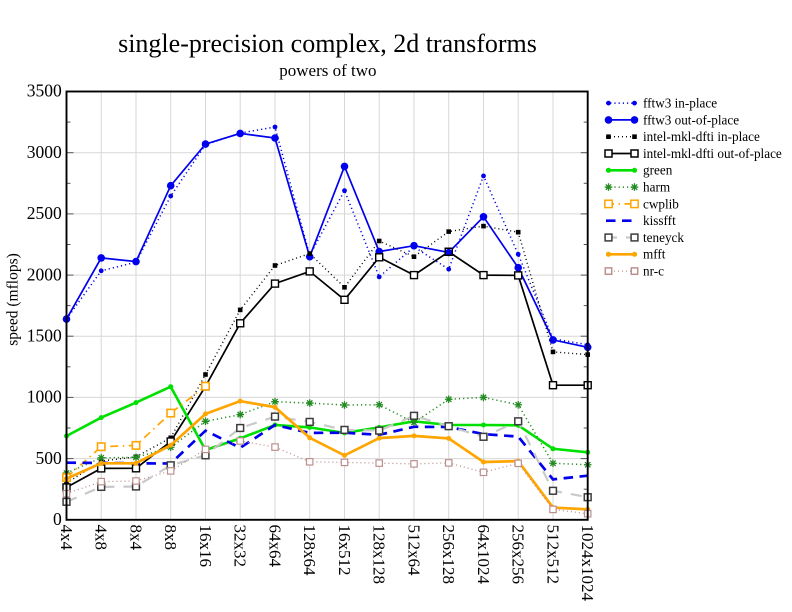  I want to click on svg-text: 1000, so click(44, 397).